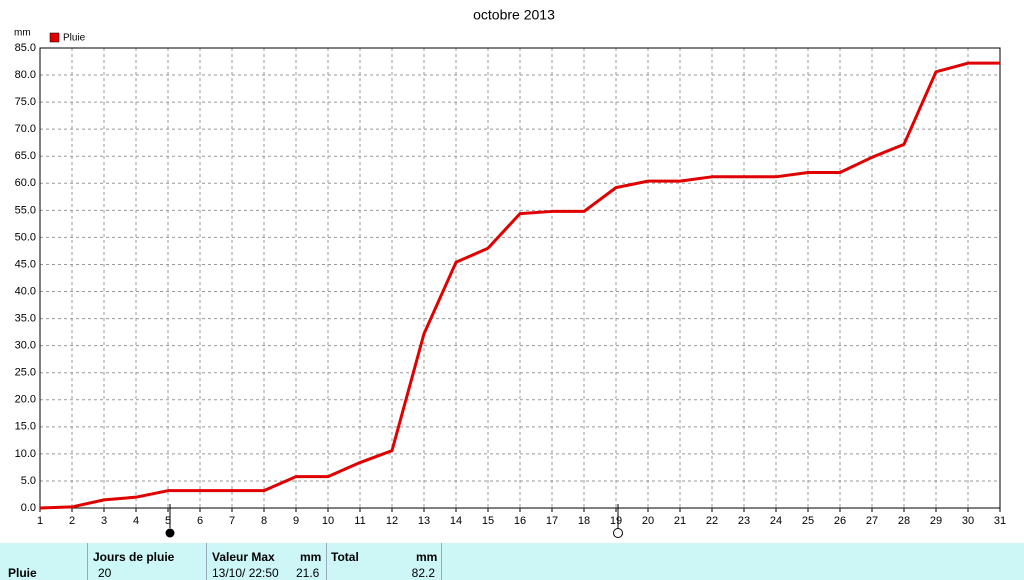  I want to click on x-tick-label: 12, so click(392, 521).